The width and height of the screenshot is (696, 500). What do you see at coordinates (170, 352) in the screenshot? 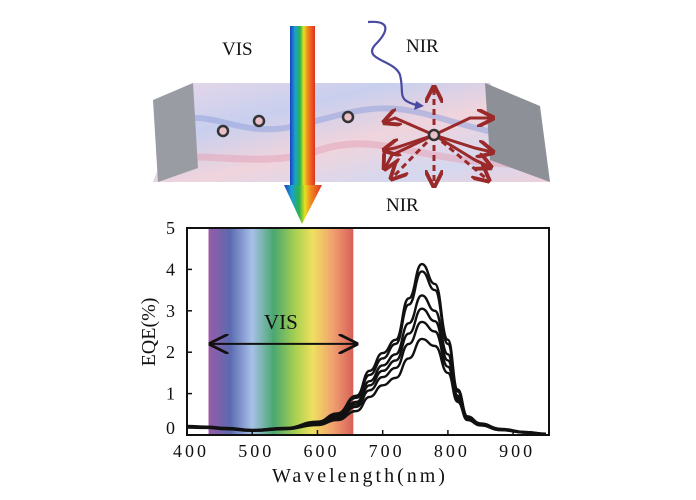
I see `y-tick-label: 2` at bounding box center [170, 352].